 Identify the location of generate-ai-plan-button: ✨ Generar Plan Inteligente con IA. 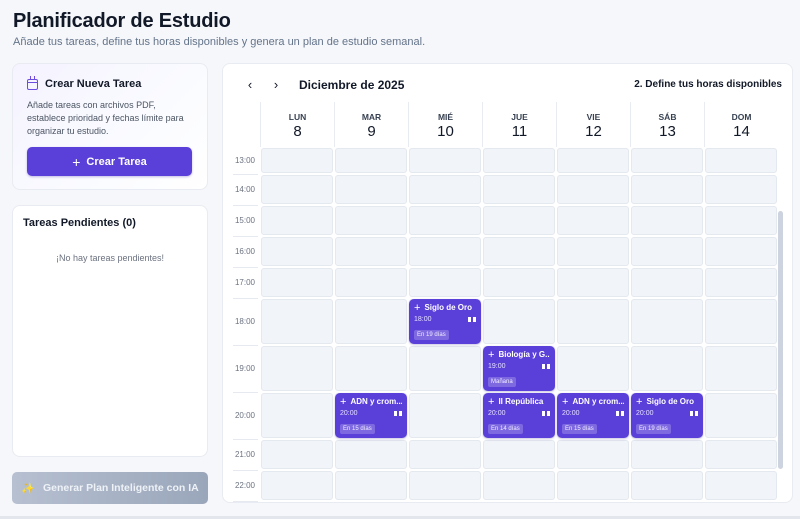
(110, 488).